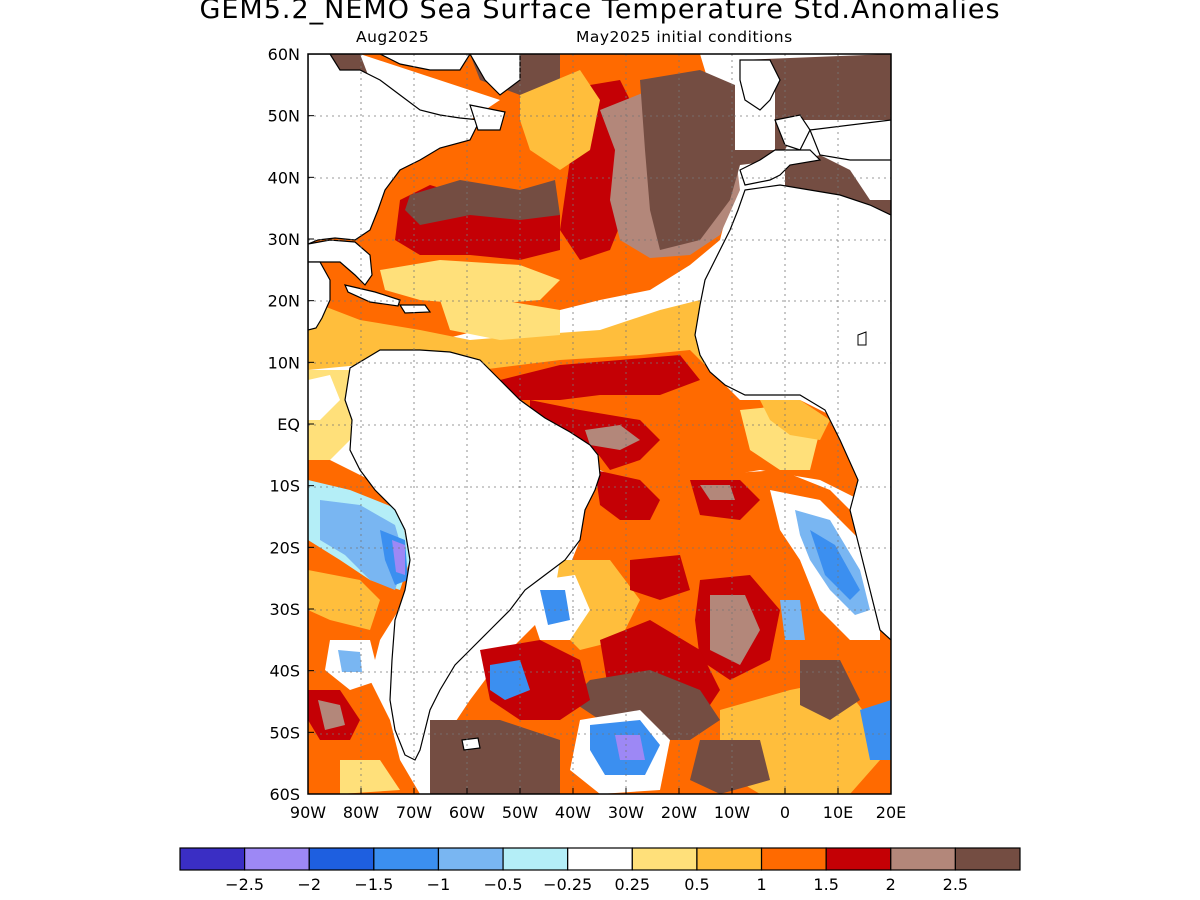 This screenshot has width=1200, height=900. I want to click on colorbar-tick-label: −2.5, so click(244, 884).